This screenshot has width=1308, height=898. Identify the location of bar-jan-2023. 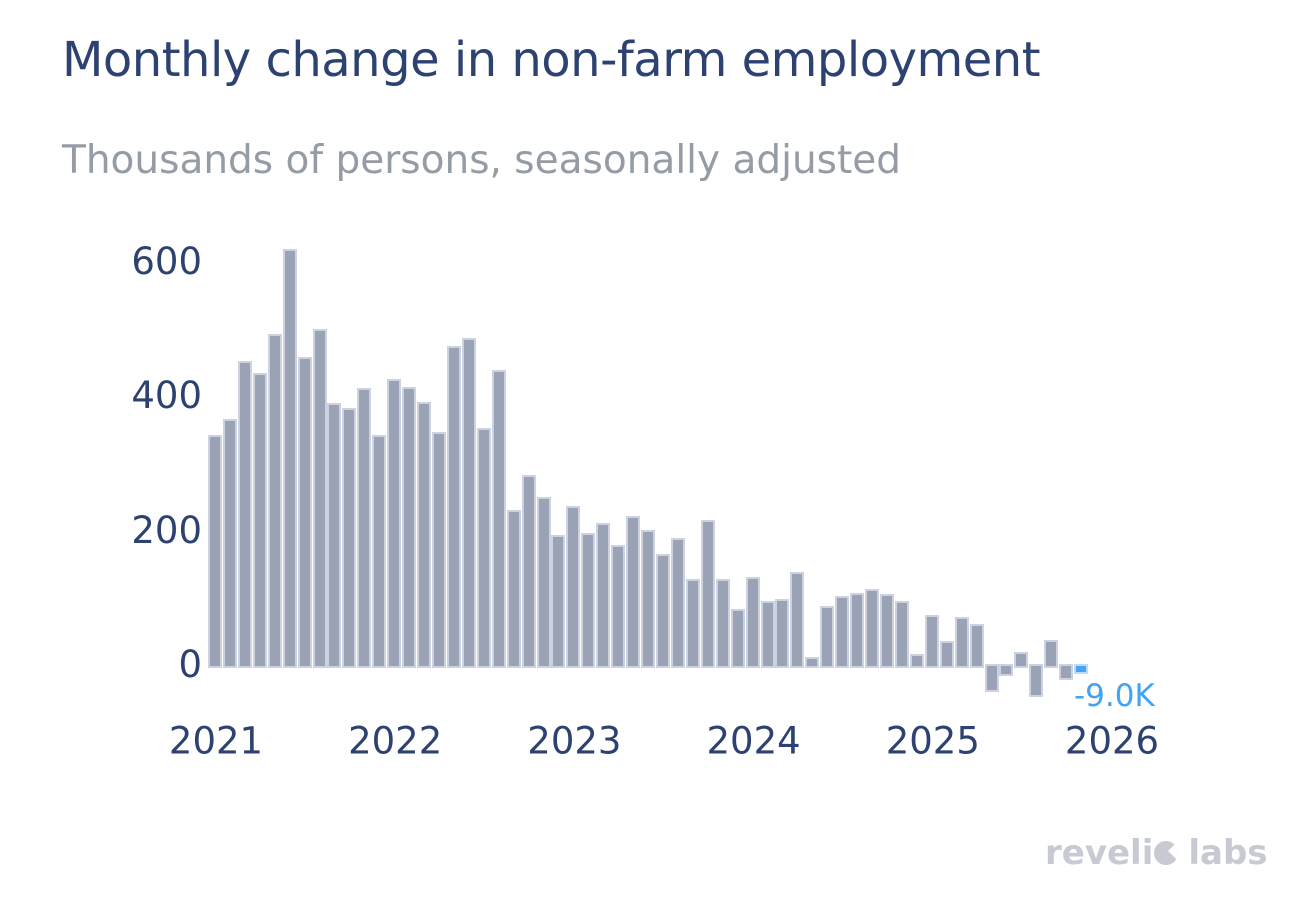
(573, 586).